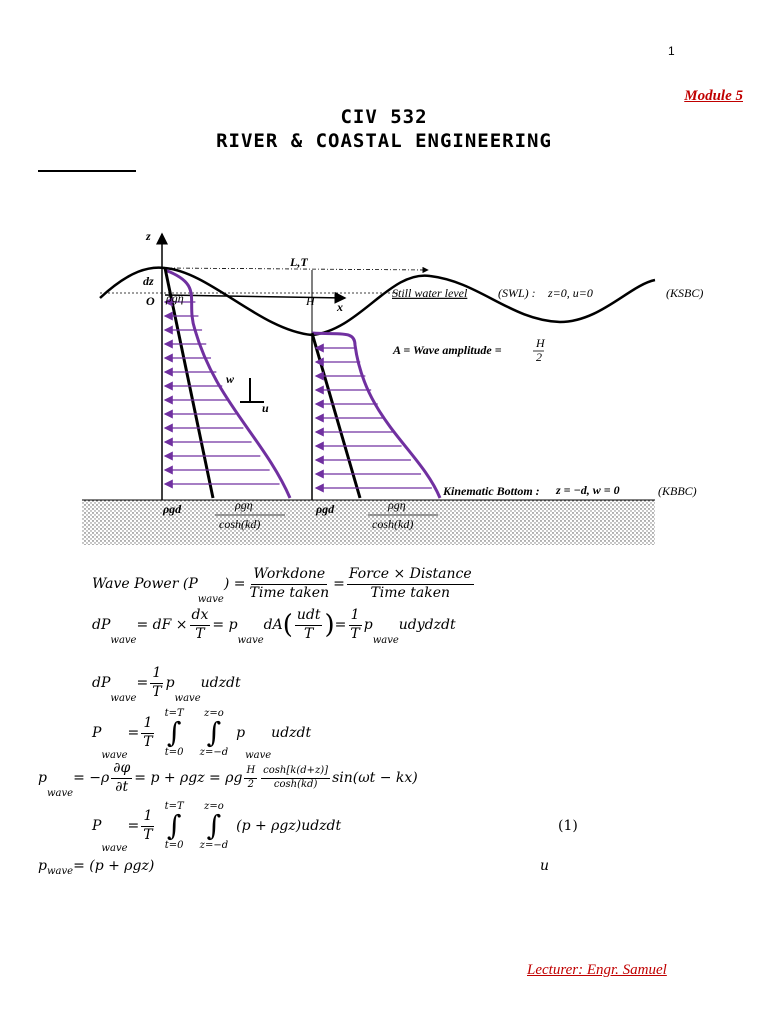 Image resolution: width=768 pixels, height=1024 pixels. I want to click on trough-dynamic-num: ρgη, so click(396, 505).